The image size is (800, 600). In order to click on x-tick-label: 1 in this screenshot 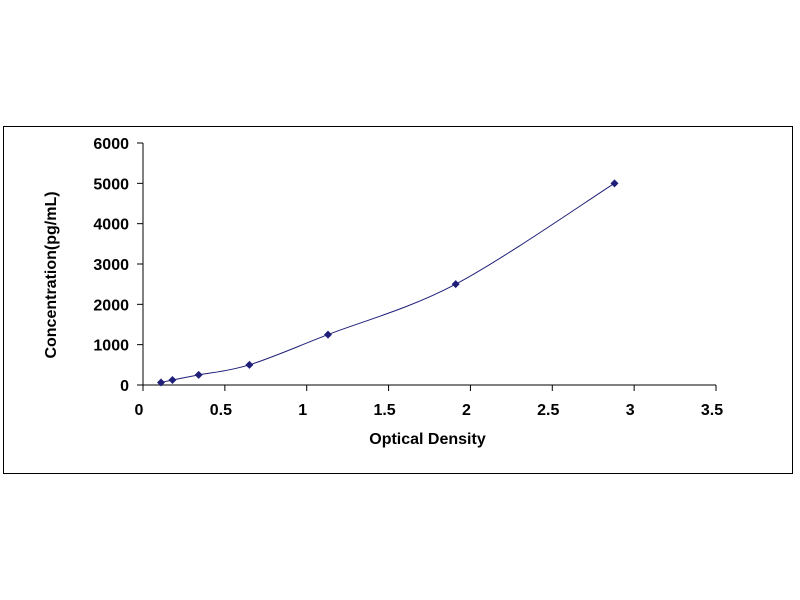, I will do `click(302, 410)`.